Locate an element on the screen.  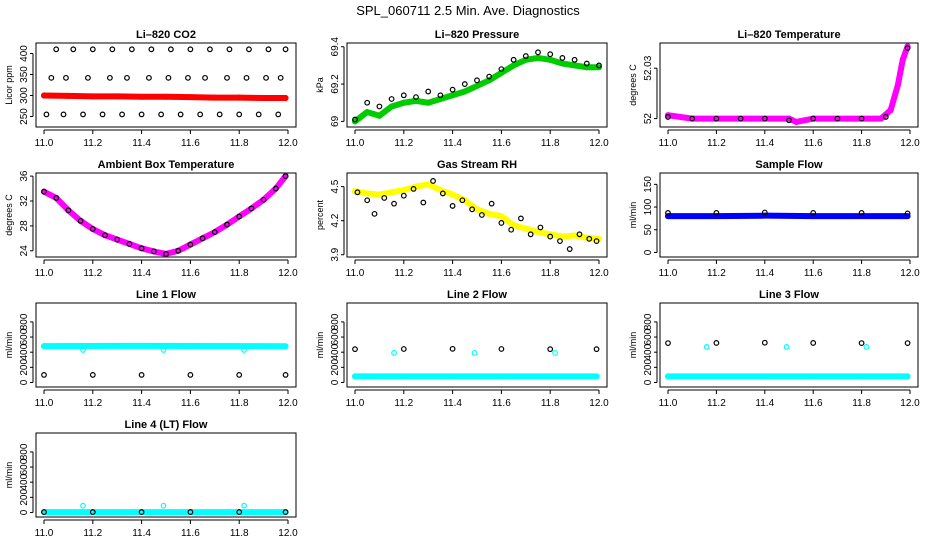
line-1-flow-series-avg is located at coordinates (165, 374).